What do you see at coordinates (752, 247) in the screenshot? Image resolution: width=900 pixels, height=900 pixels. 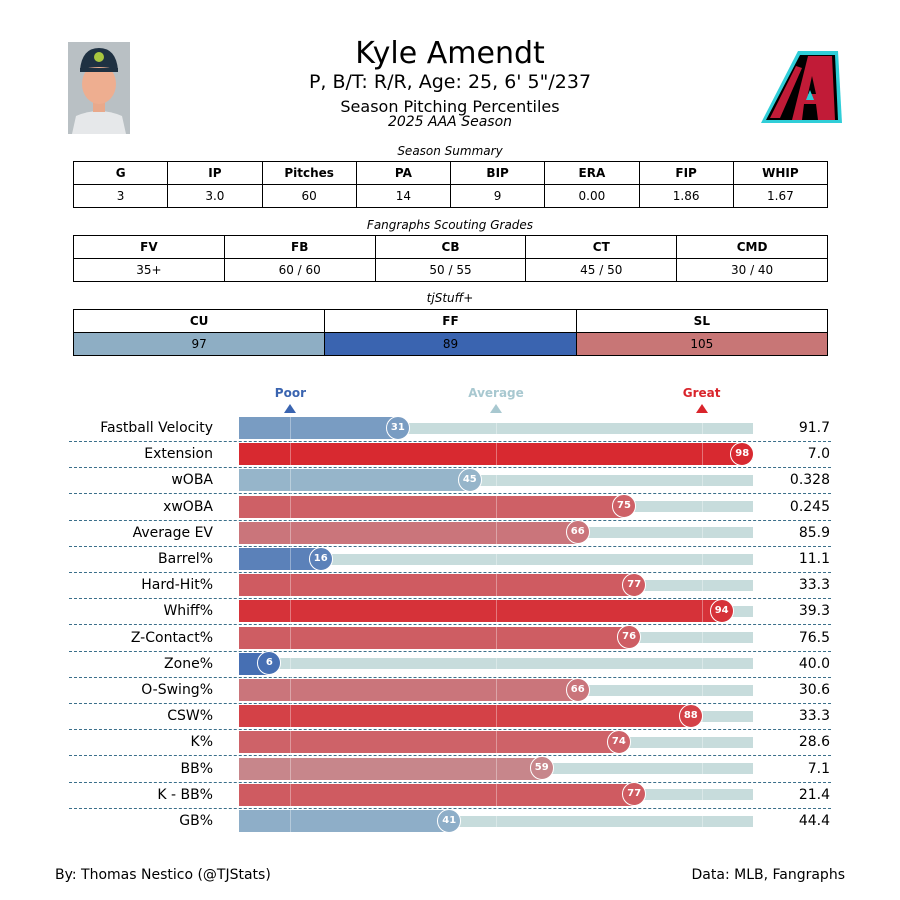 I see `scouting-header: CMD` at bounding box center [752, 247].